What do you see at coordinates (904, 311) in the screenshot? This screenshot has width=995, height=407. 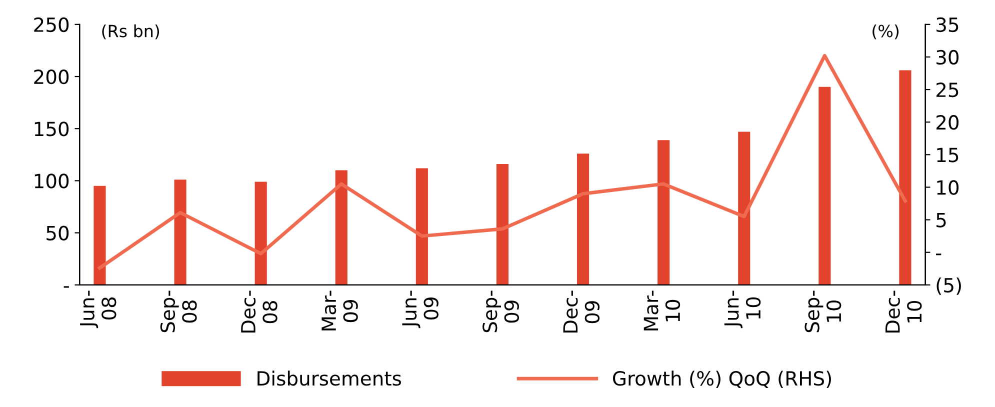 I see `x-tick-label: Dec- 10` at bounding box center [904, 311].